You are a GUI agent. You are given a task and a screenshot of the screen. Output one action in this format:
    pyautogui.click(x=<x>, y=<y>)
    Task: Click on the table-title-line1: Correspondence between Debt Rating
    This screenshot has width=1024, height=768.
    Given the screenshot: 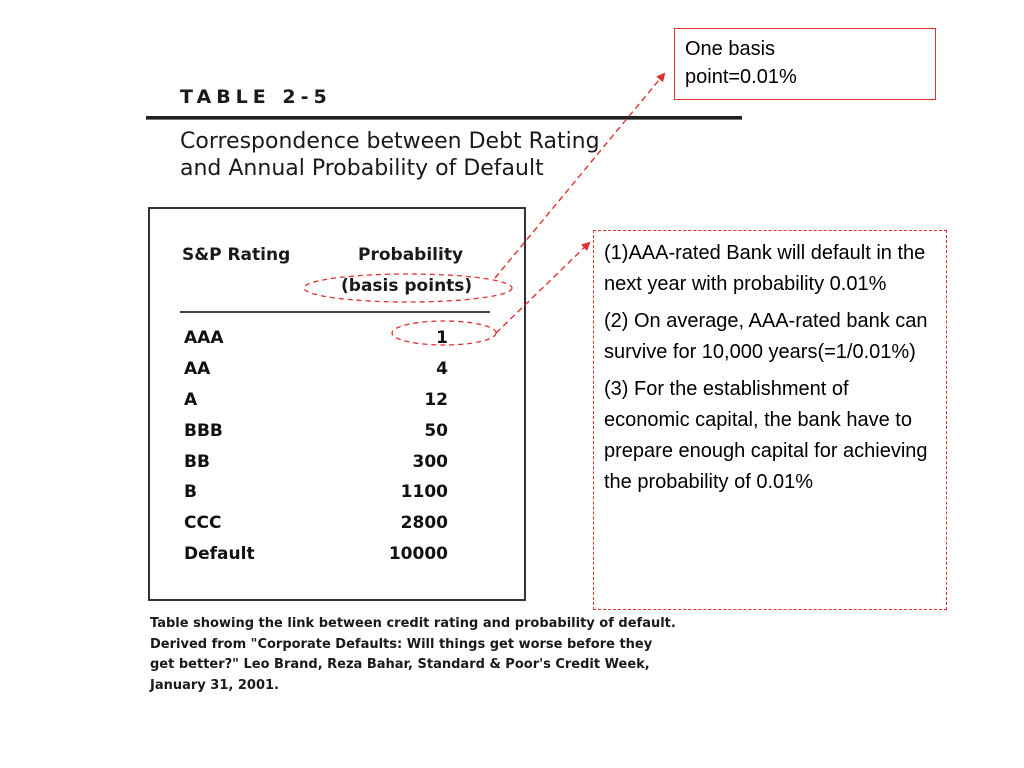 What is the action you would take?
    pyautogui.click(x=390, y=141)
    